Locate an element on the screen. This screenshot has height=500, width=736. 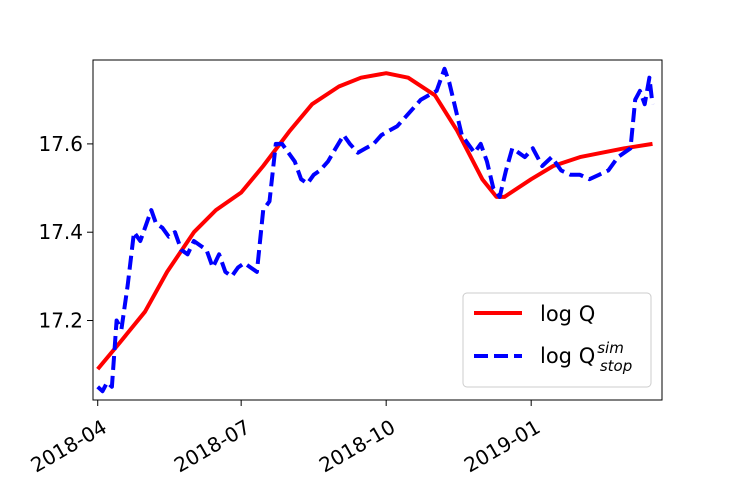
legend-box is located at coordinates (557, 340).